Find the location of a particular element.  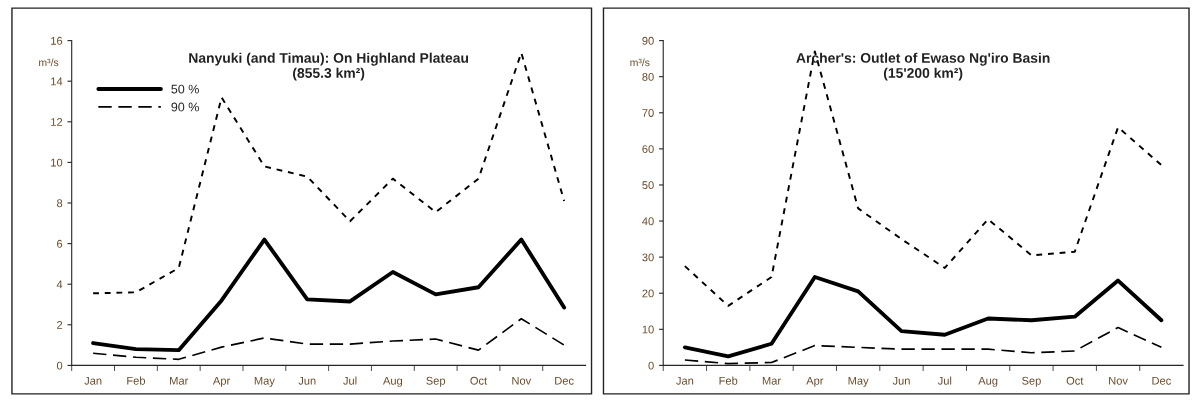

legend-label: 90 % is located at coordinates (185, 107).